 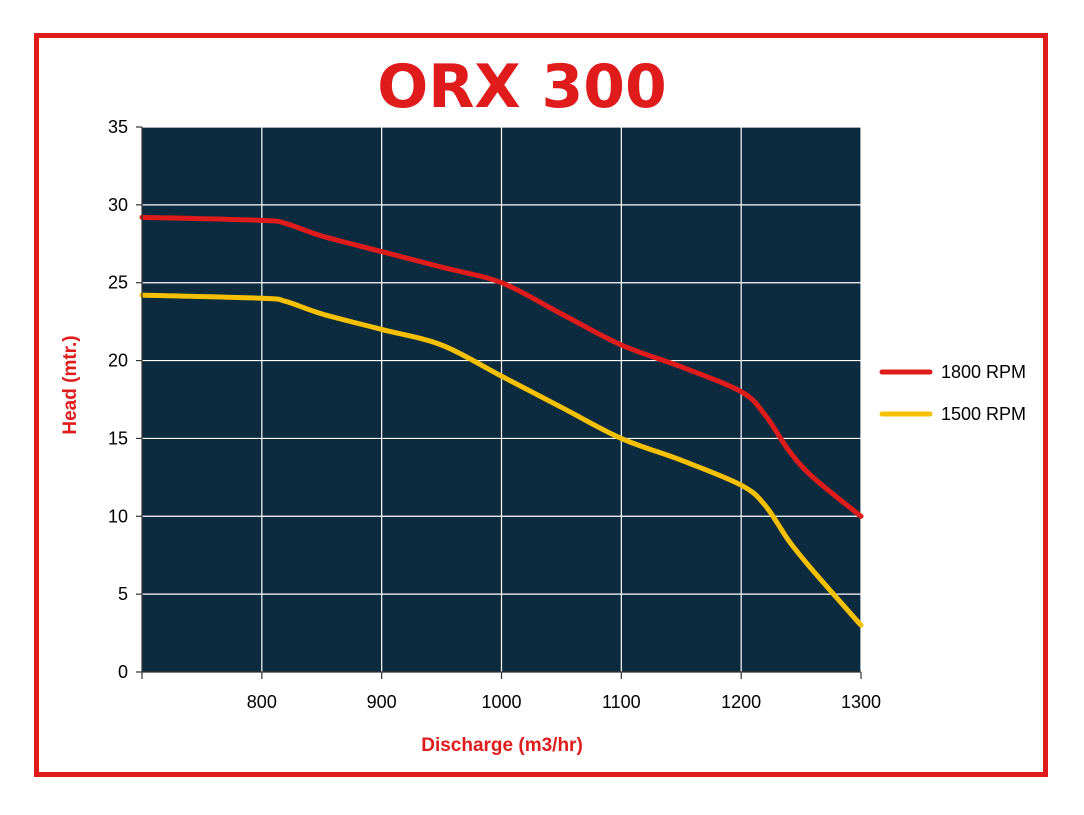 I want to click on y-tick-label: 15, so click(x=118, y=438).